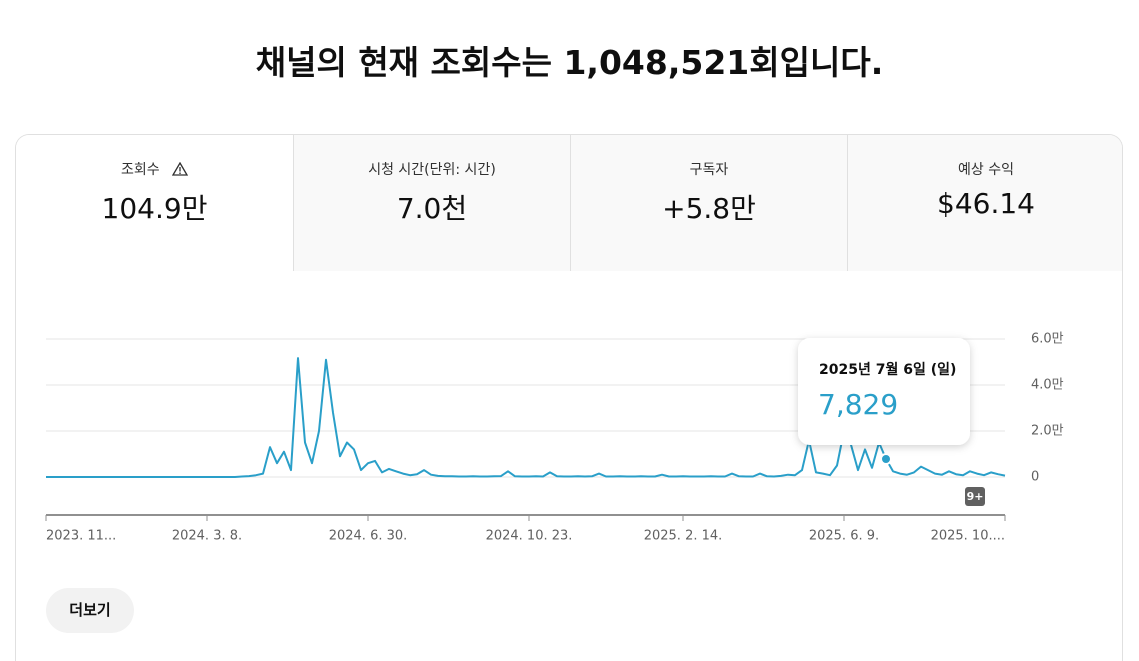 The height and width of the screenshot is (661, 1139). Describe the element at coordinates (90, 610) in the screenshot. I see `more-button: 더보기` at that location.